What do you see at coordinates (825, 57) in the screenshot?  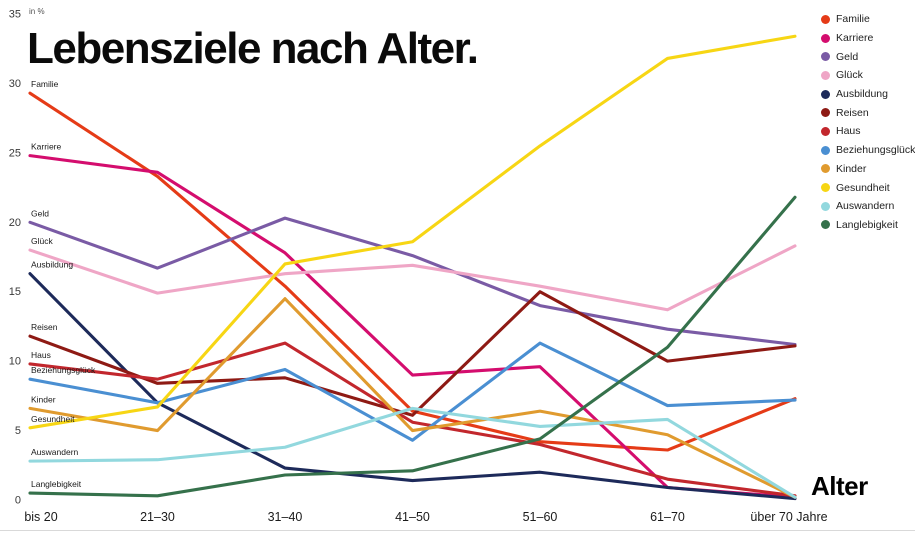 I see `legend-dot-geld` at bounding box center [825, 57].